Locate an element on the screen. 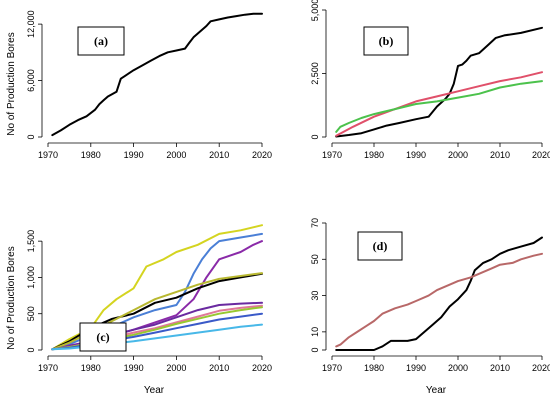  panel-label: (a) is located at coordinates (101, 41).